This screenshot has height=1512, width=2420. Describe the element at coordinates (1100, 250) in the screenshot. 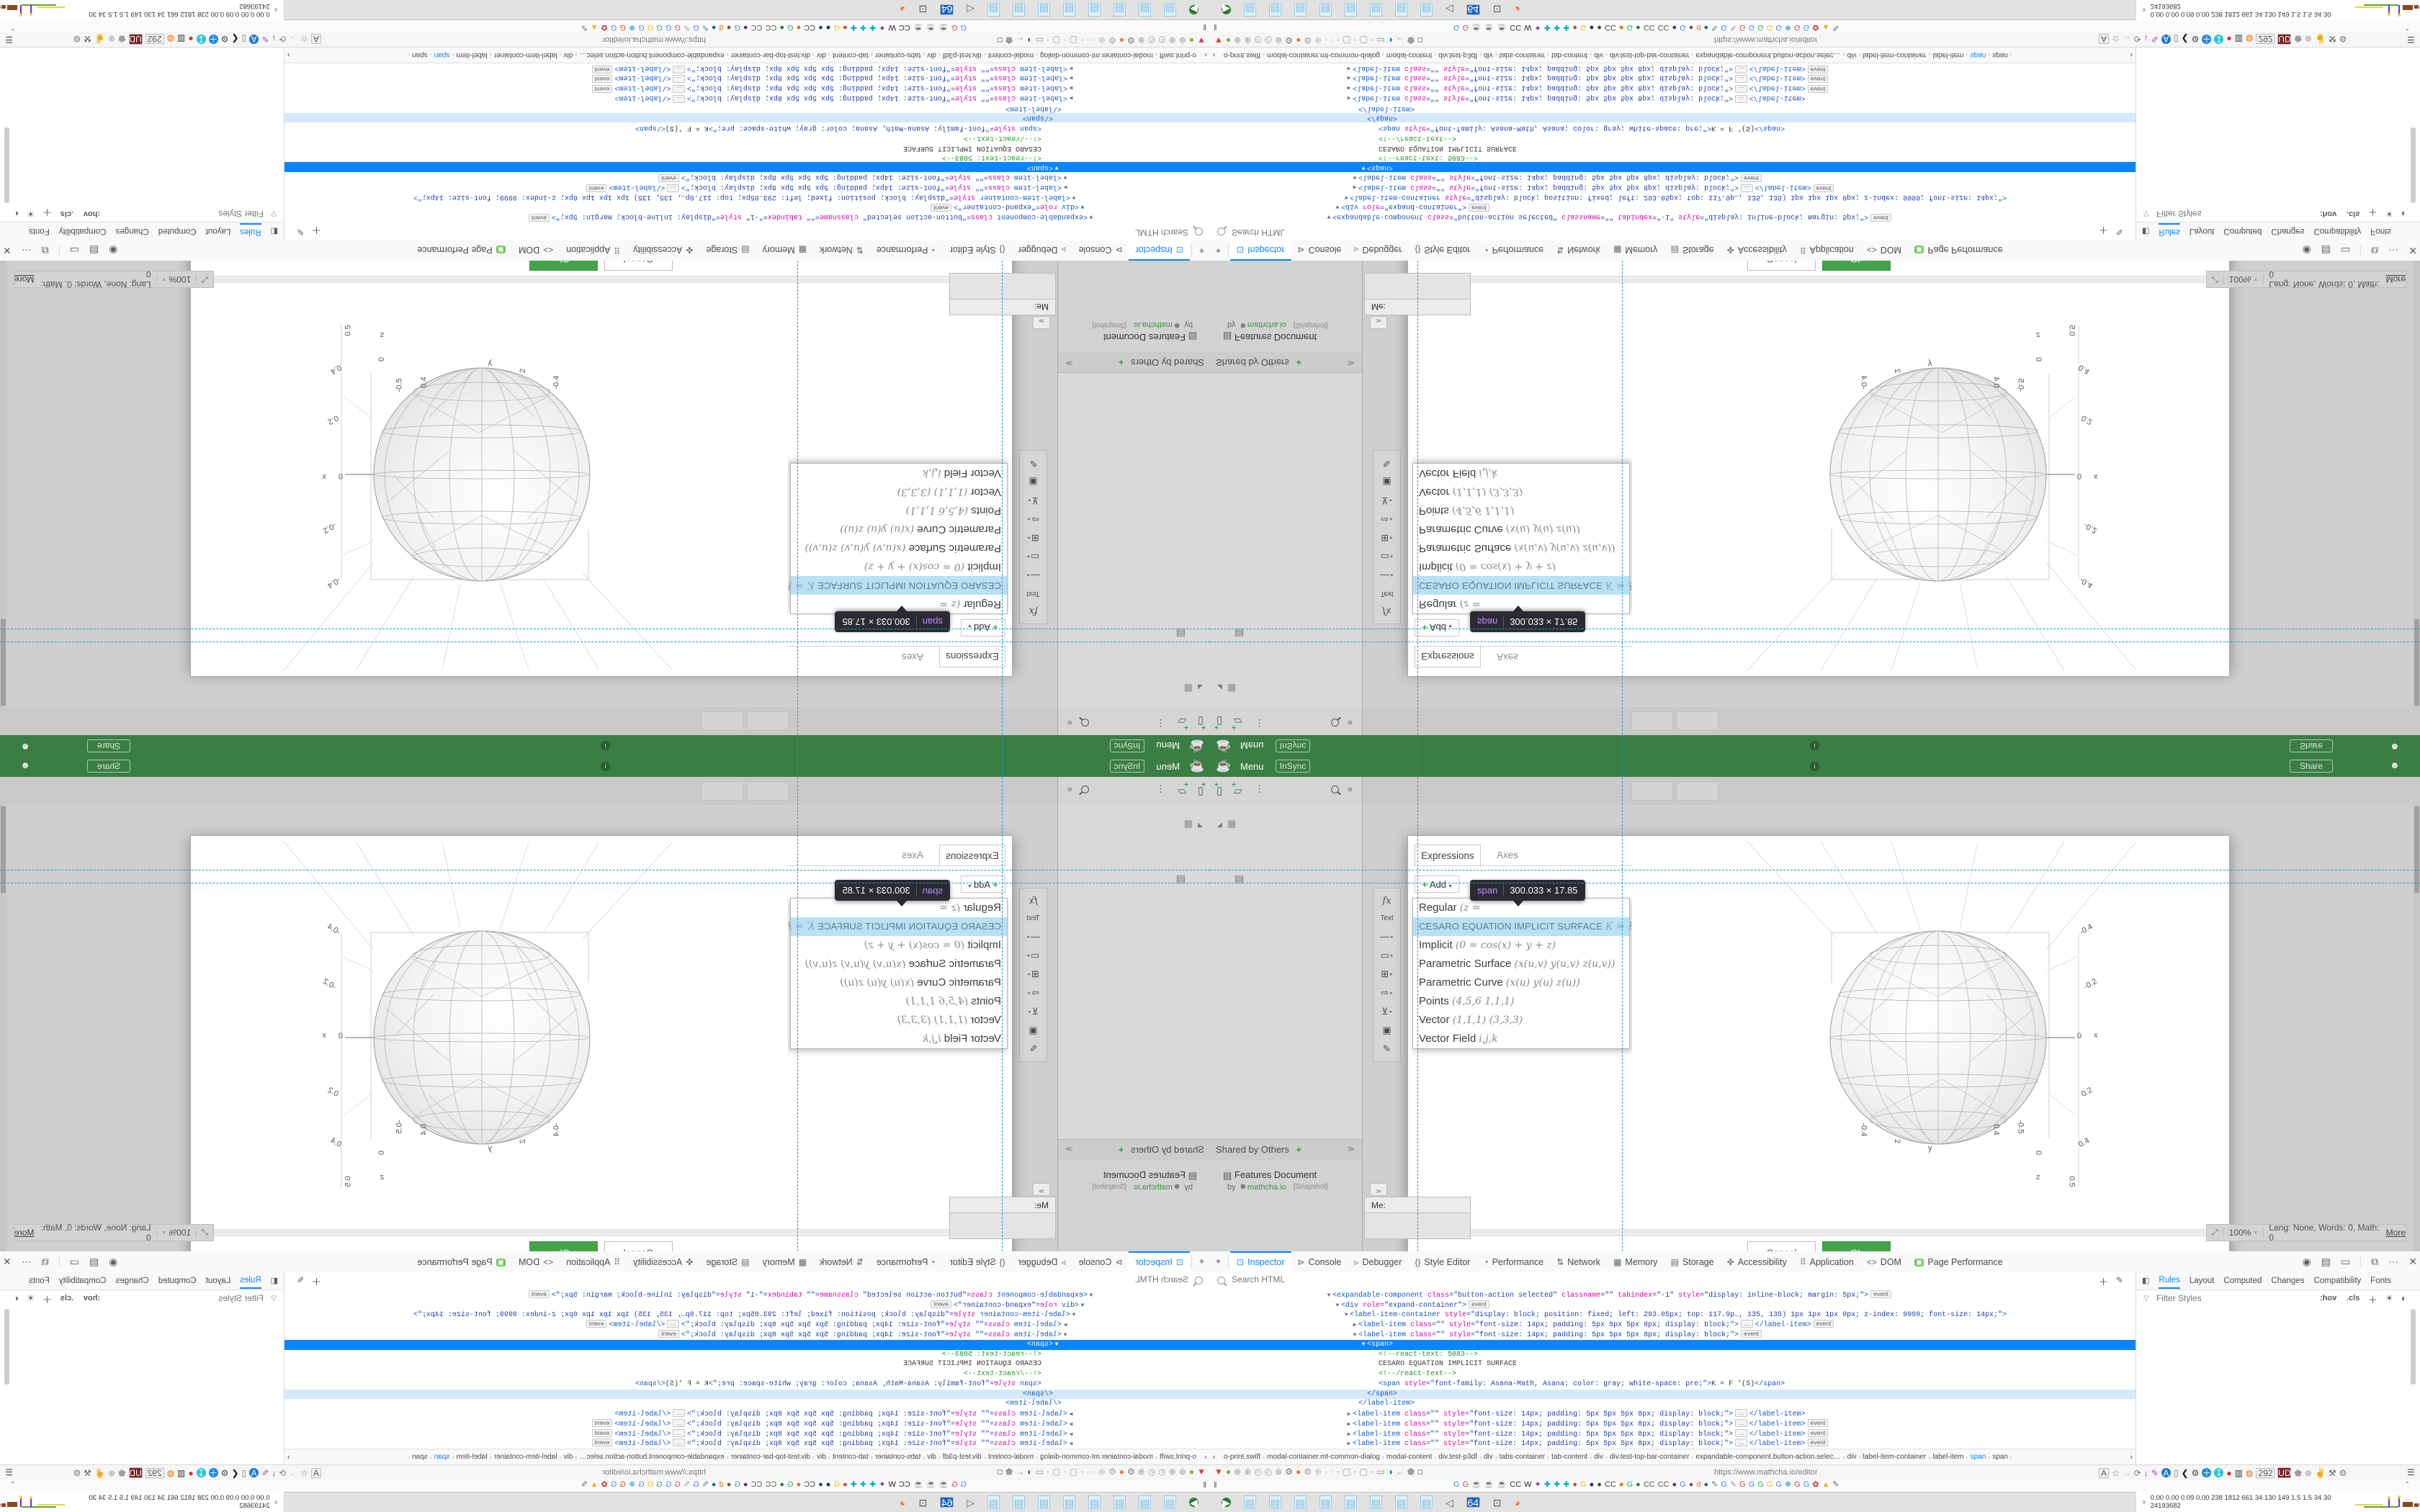

I see `devtools-tab-console: ⊳ Console` at that location.